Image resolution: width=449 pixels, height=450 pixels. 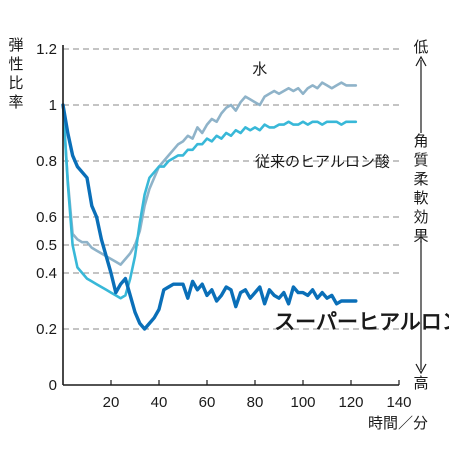 I want to click on y-tick-label: 0.6, so click(x=46, y=217).